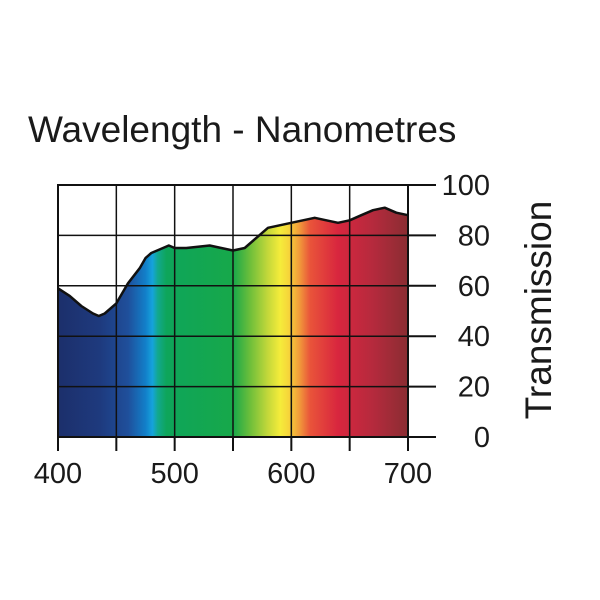 The height and width of the screenshot is (600, 600). What do you see at coordinates (474, 236) in the screenshot?
I see `y-tick-label: 80` at bounding box center [474, 236].